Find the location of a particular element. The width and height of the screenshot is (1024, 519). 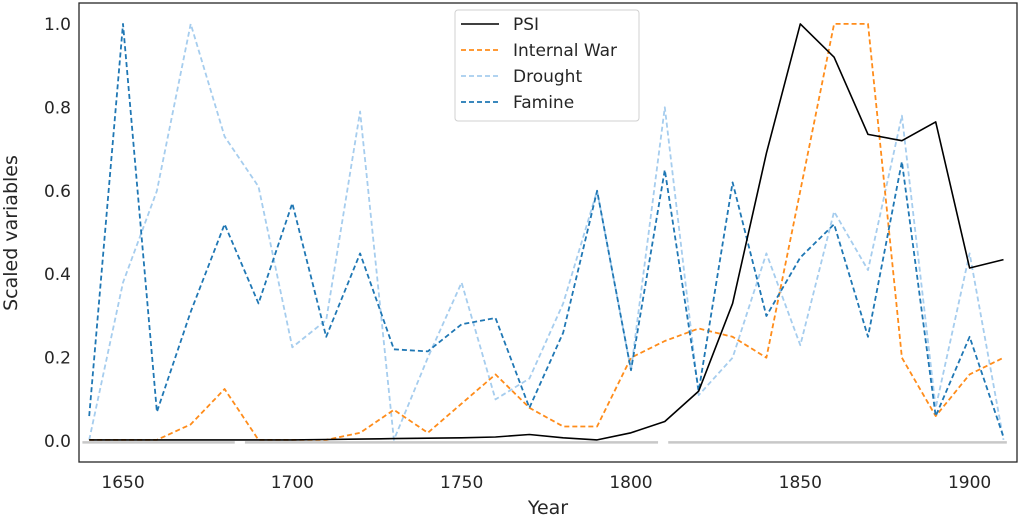

y-tick-label: 0.6 is located at coordinates (57, 192).